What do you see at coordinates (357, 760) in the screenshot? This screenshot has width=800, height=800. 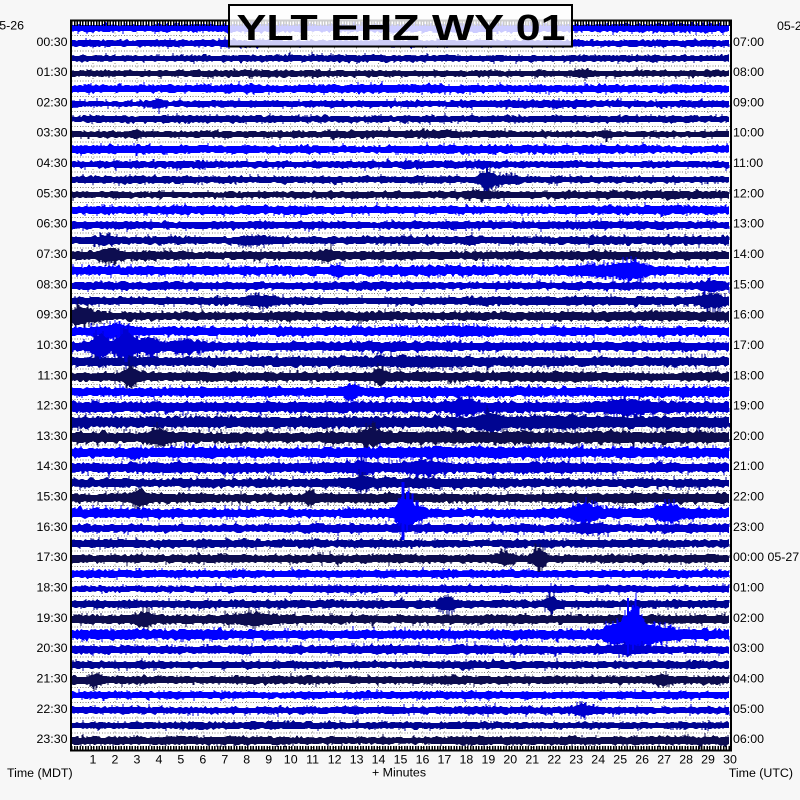 I see `svg-text: 13` at bounding box center [357, 760].